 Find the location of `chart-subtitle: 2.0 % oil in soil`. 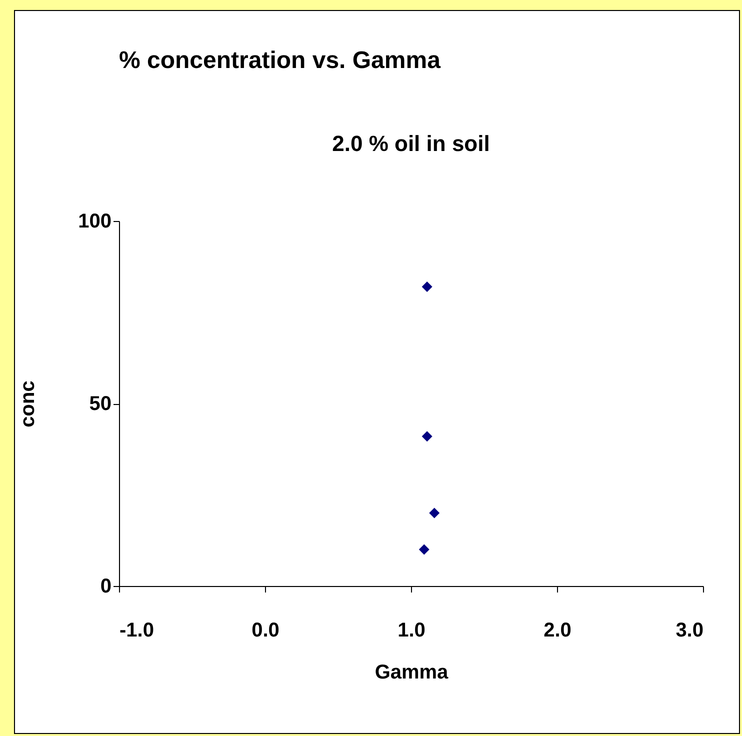

chart-subtitle: 2.0 % oil in soil is located at coordinates (411, 143).